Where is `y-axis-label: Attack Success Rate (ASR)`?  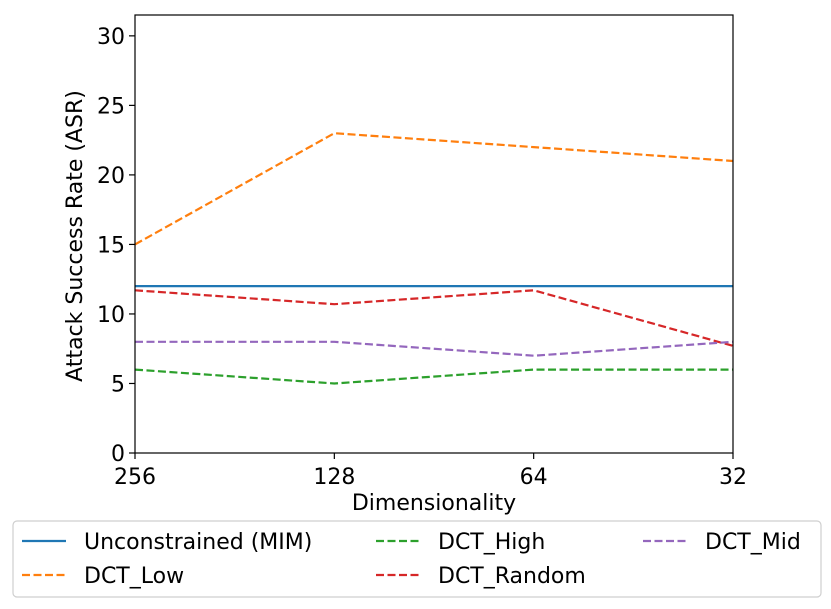
y-axis-label: Attack Success Rate (ASR) is located at coordinates (75, 236).